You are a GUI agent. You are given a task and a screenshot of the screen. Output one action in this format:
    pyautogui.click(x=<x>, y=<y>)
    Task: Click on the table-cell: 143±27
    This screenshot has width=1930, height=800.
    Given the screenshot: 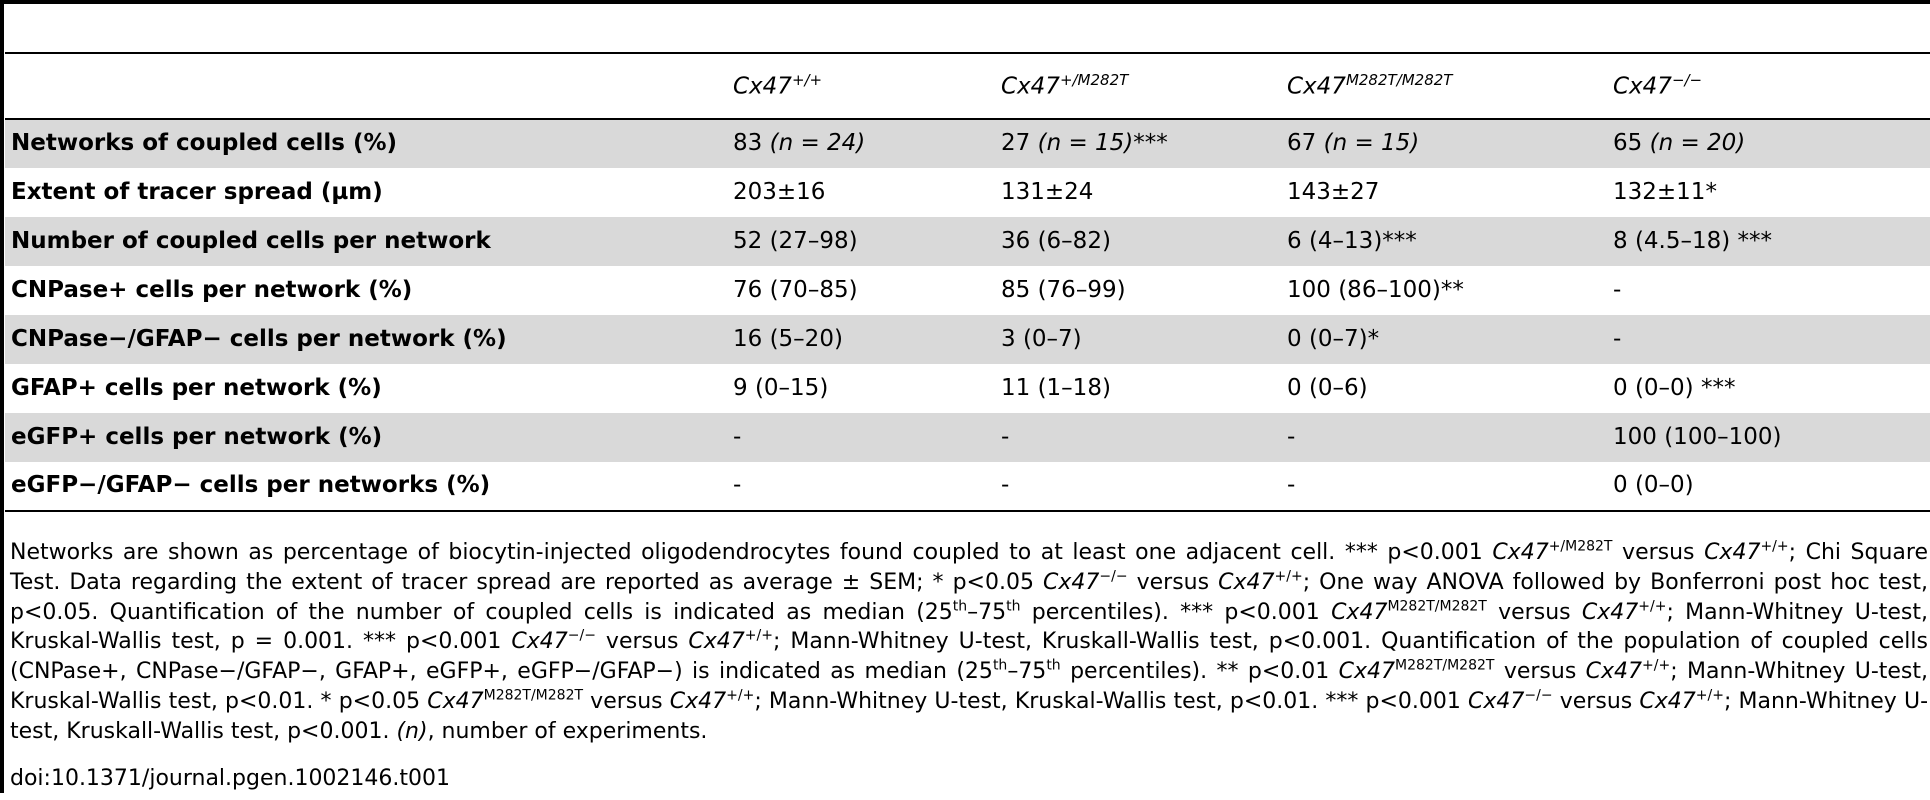 What is the action you would take?
    pyautogui.click(x=1333, y=191)
    